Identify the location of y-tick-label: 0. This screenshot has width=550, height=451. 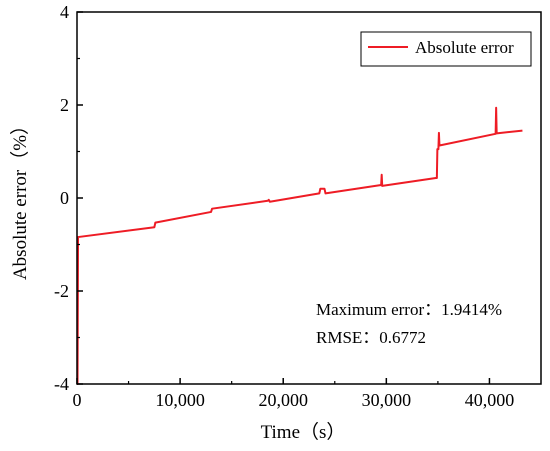
(64, 198).